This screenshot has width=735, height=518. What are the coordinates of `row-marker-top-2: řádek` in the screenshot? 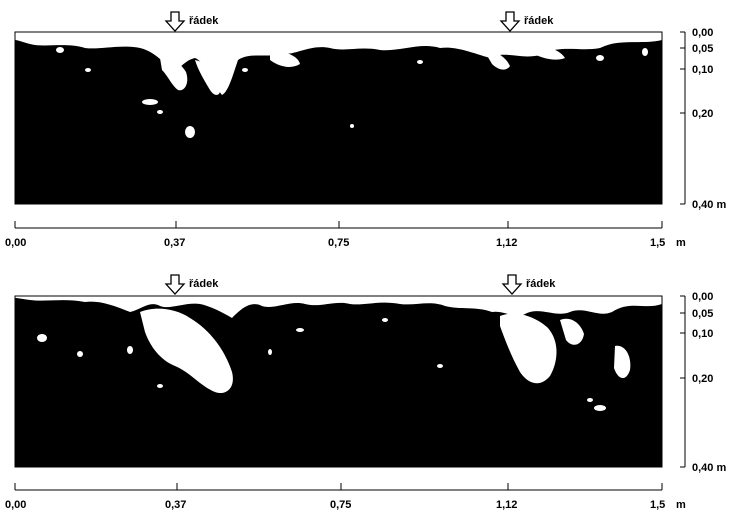 It's located at (526, 21).